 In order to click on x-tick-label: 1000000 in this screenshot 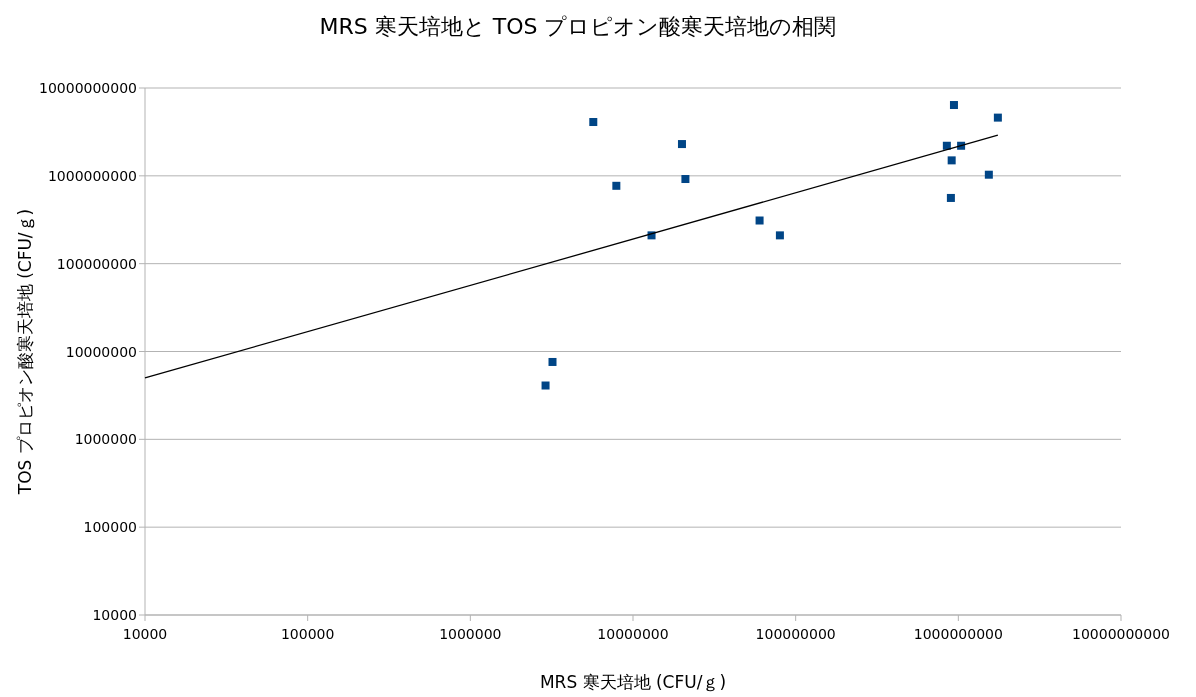, I will do `click(470, 634)`.